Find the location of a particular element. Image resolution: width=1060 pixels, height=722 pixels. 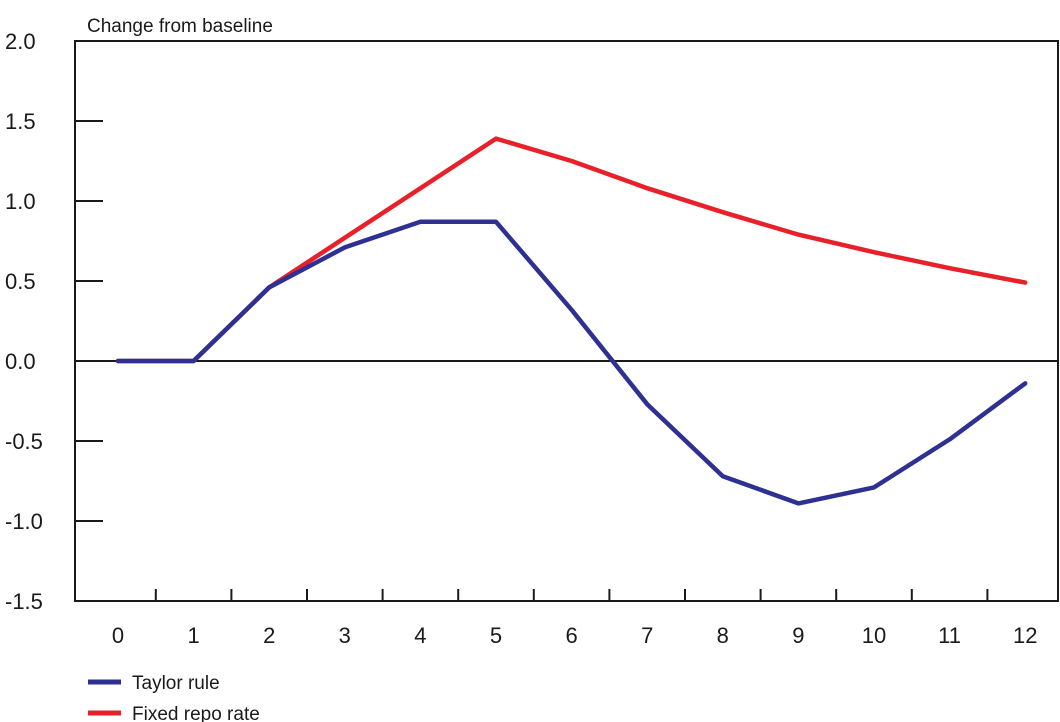

x-tick-label: 12 is located at coordinates (1025, 635).